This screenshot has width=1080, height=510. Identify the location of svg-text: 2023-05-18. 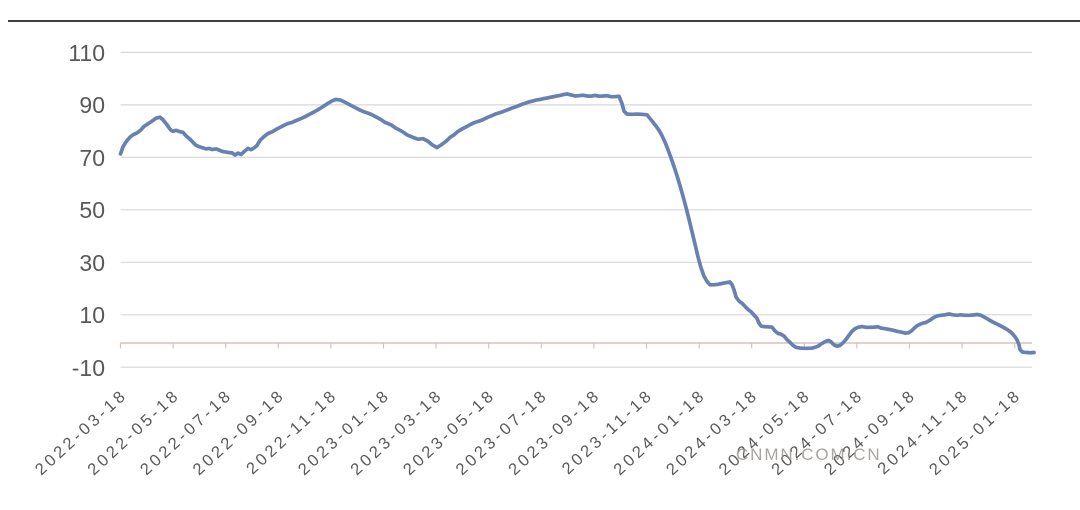
(449, 432).